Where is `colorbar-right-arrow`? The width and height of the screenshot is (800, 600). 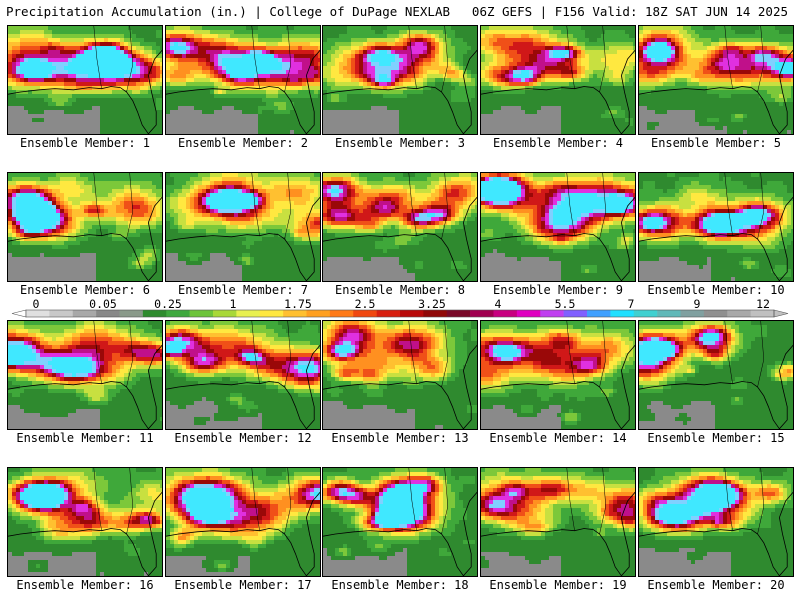 colorbar-right-arrow is located at coordinates (781, 313).